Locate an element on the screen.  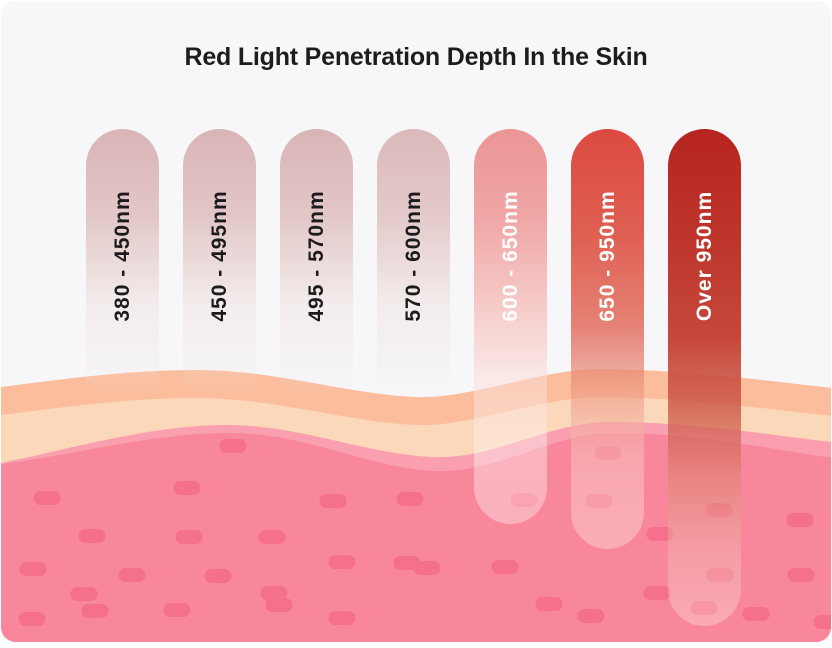
wavelength-bar-600-650nm: 600 - 650nm is located at coordinates (510, 326).